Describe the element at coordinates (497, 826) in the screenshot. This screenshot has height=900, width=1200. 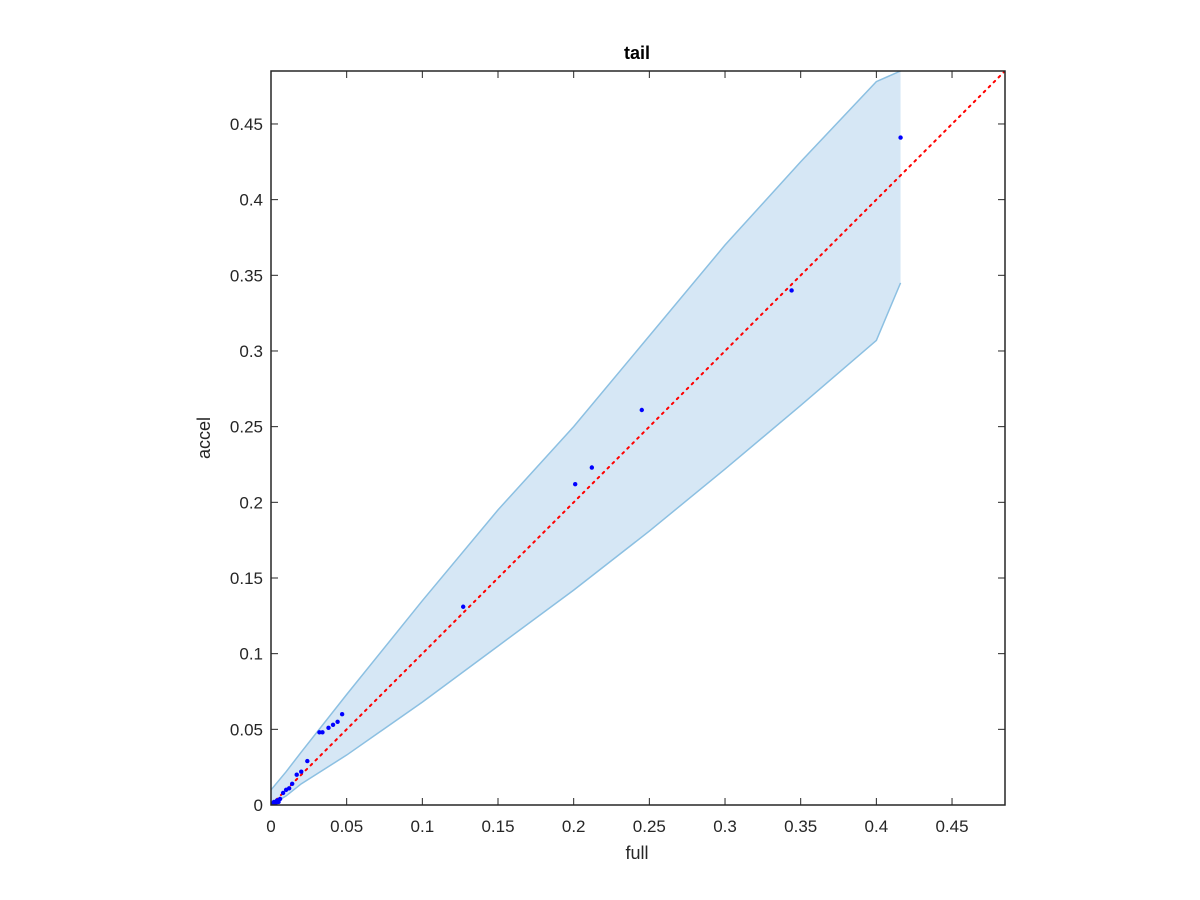
I see `x-tick-label: 0.15` at that location.